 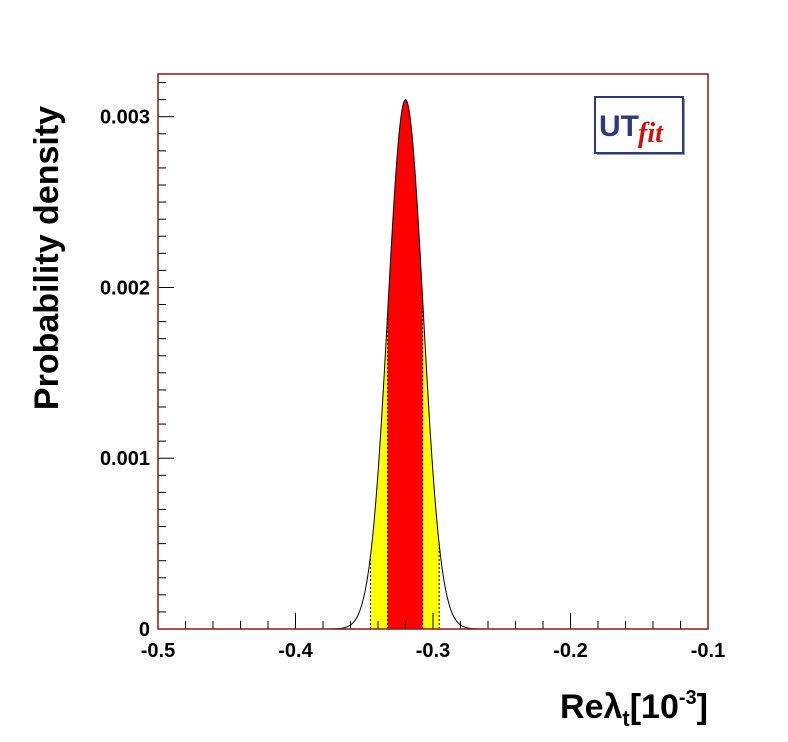 I want to click on x-tick-label: -0.5, so click(x=158, y=651).